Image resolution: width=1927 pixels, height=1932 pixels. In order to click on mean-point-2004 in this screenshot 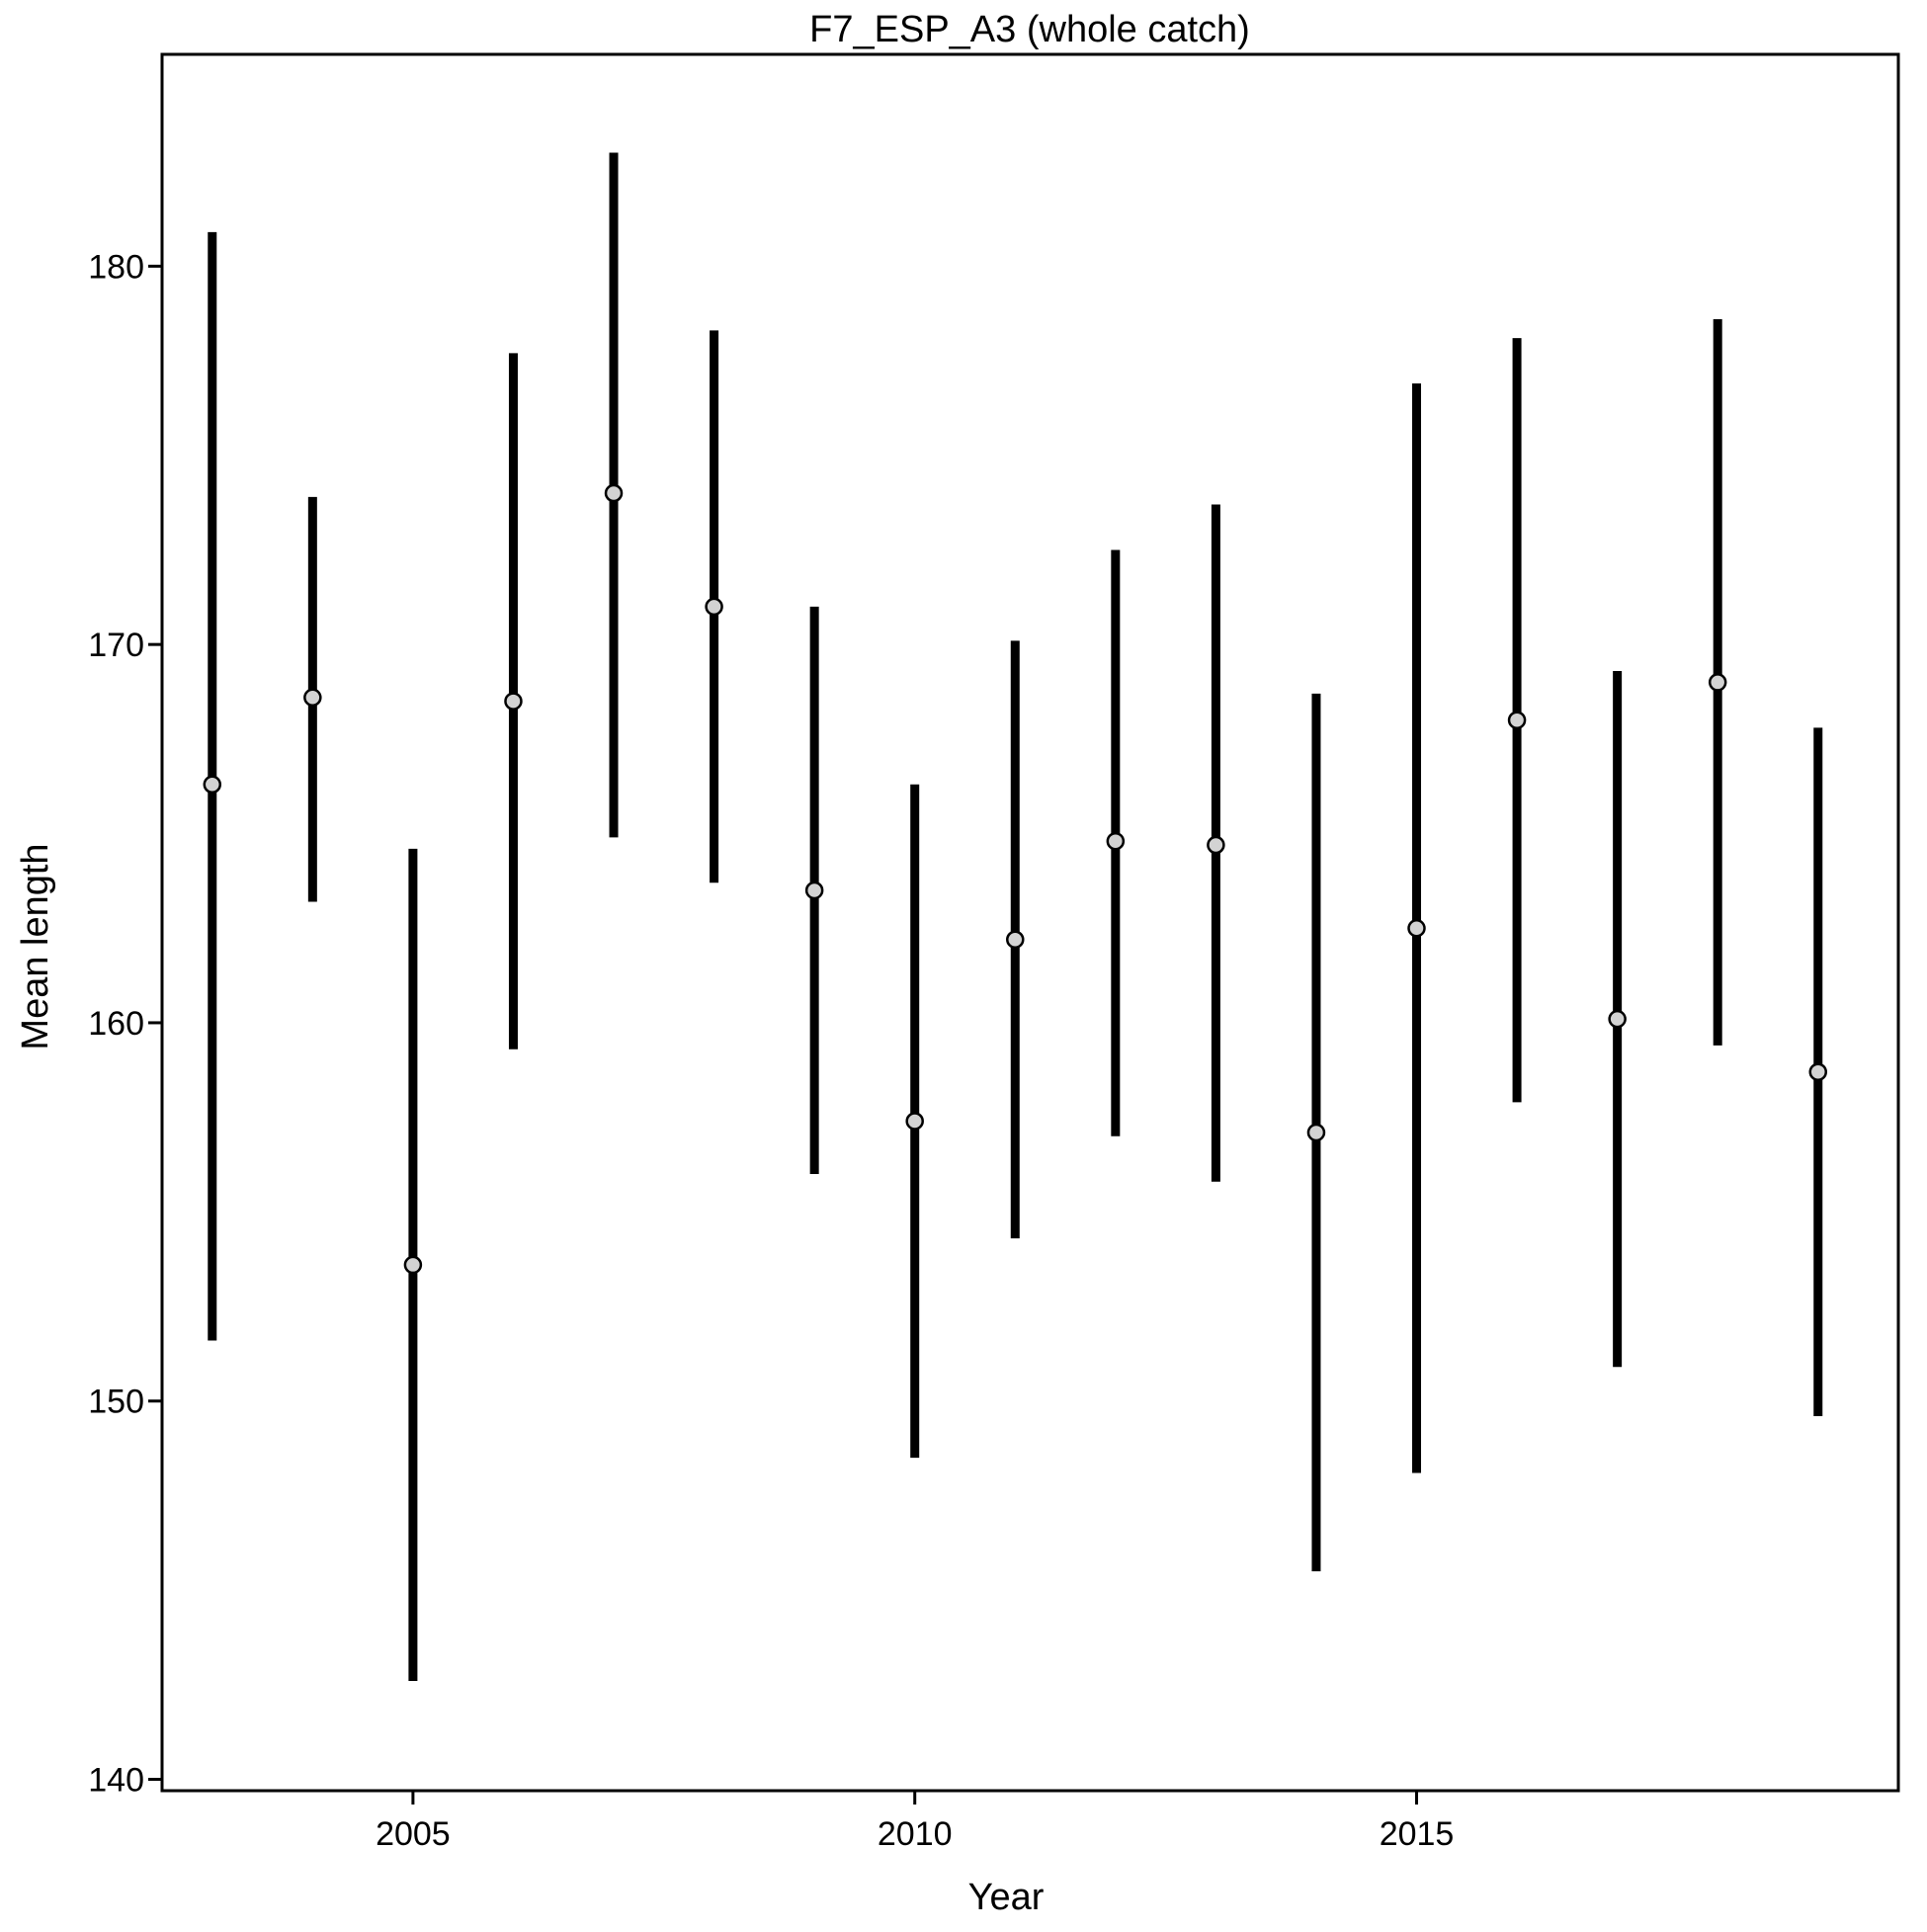, I will do `click(313, 697)`.